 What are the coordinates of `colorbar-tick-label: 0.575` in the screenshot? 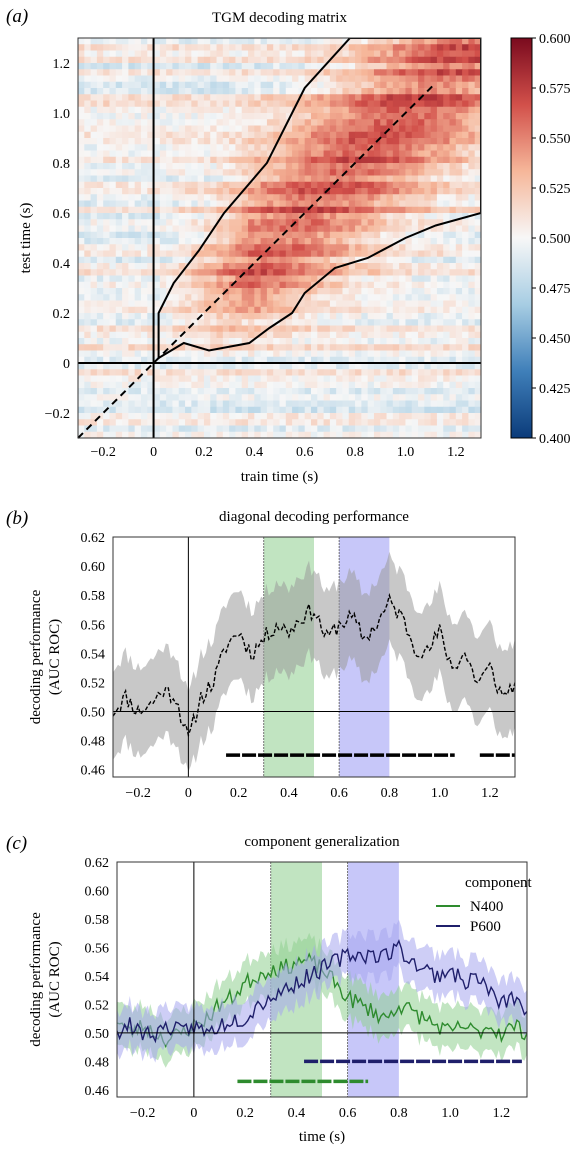 It's located at (555, 89).